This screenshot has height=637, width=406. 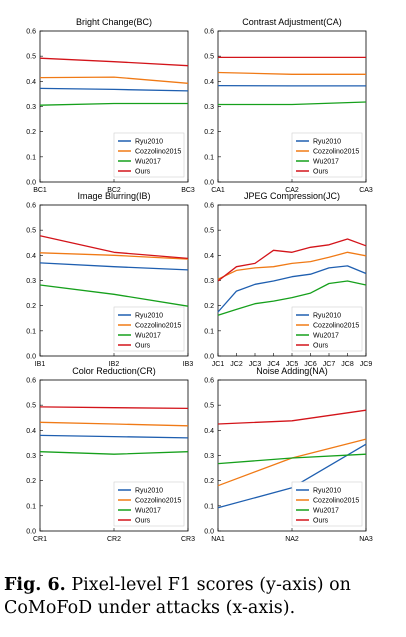 I want to click on x-tick-label: JC5, so click(x=292, y=364).